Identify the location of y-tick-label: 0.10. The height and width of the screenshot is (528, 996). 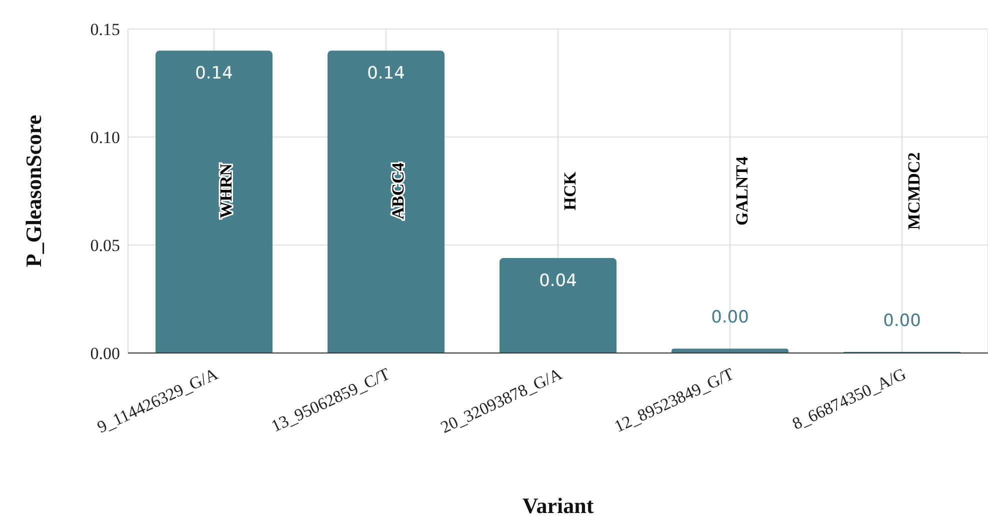
(105, 138).